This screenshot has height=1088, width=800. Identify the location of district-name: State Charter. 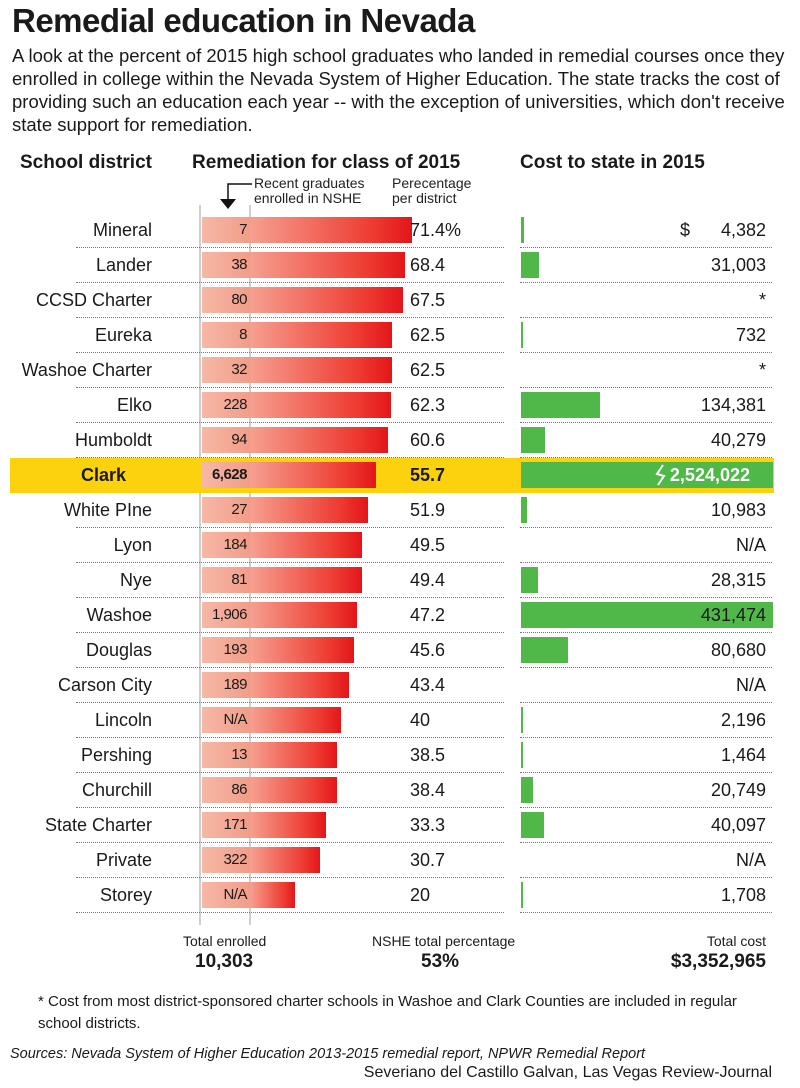
(98, 825).